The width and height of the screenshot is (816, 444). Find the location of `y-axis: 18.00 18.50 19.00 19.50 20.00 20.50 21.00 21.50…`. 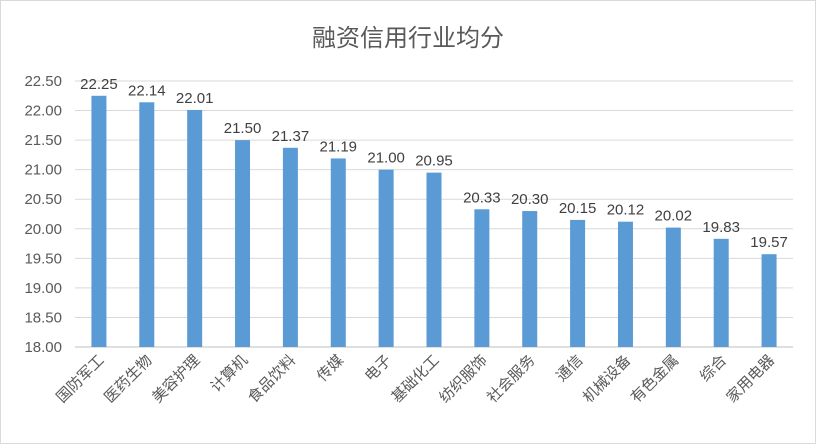

y-axis: 18.00 18.50 19.00 19.50 20.00 20.50 21.00 21.50… is located at coordinates (43, 214).